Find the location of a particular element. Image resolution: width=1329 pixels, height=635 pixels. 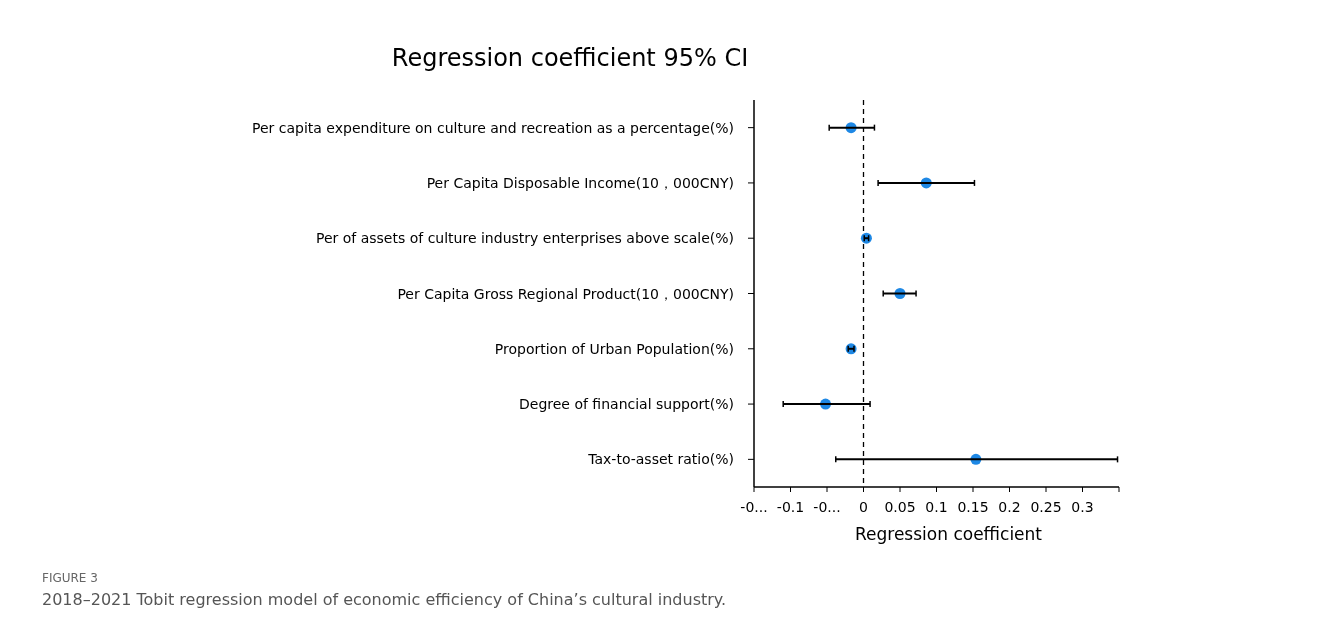

x-tick-label: 0.25 is located at coordinates (1046, 507).